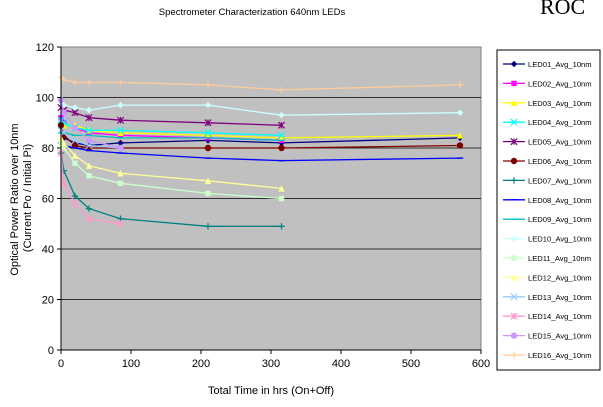  What do you see at coordinates (547, 316) in the screenshot?
I see `legend-item-led14-avg-10nm: LED14_Avg_10nm` at bounding box center [547, 316].